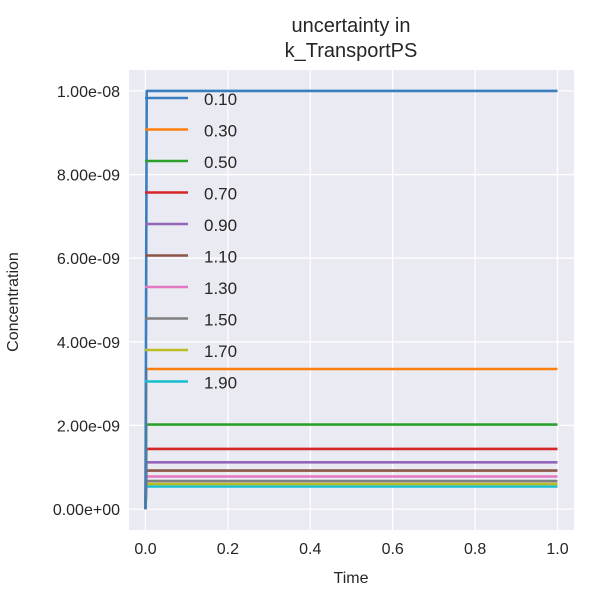  I want to click on legend-label-0-50: 0.50, so click(220, 162).